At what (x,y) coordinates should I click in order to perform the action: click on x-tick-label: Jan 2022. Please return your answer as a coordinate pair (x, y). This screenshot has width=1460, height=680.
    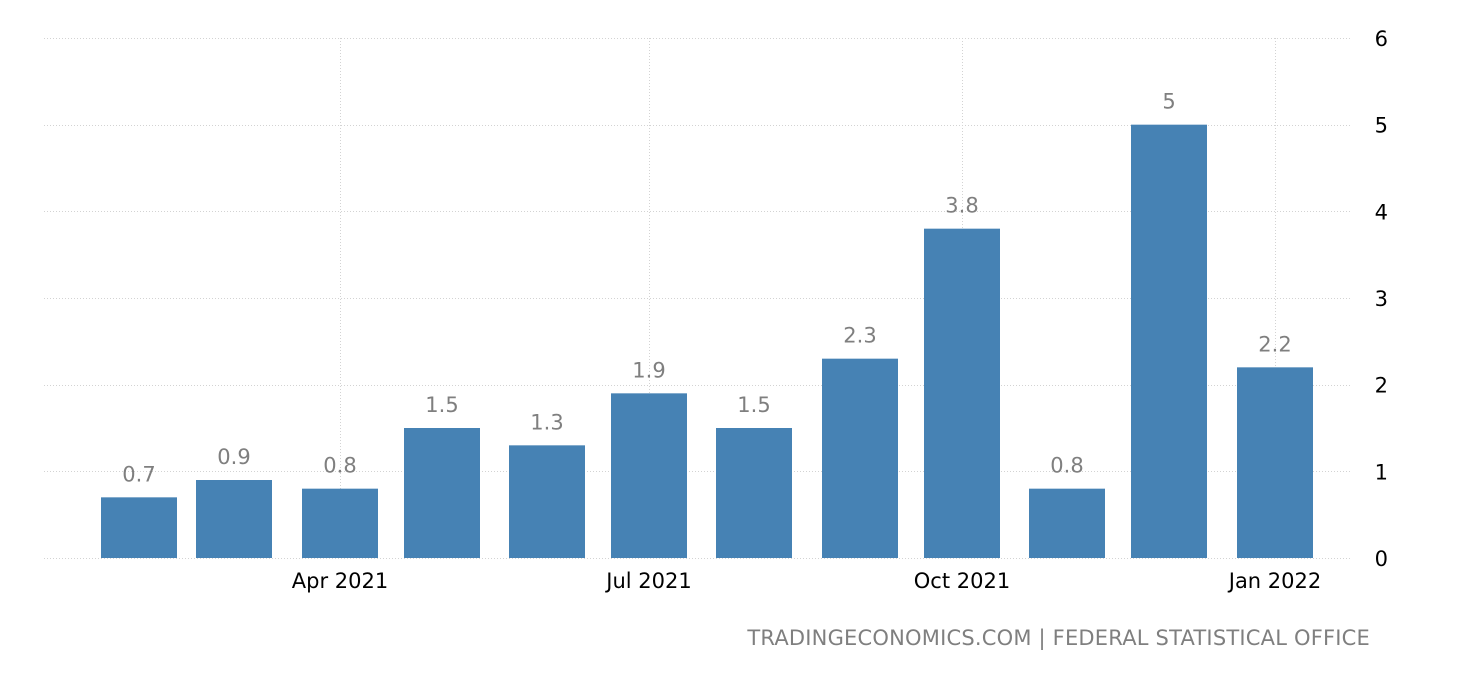
    Looking at the image, I should click on (1274, 581).